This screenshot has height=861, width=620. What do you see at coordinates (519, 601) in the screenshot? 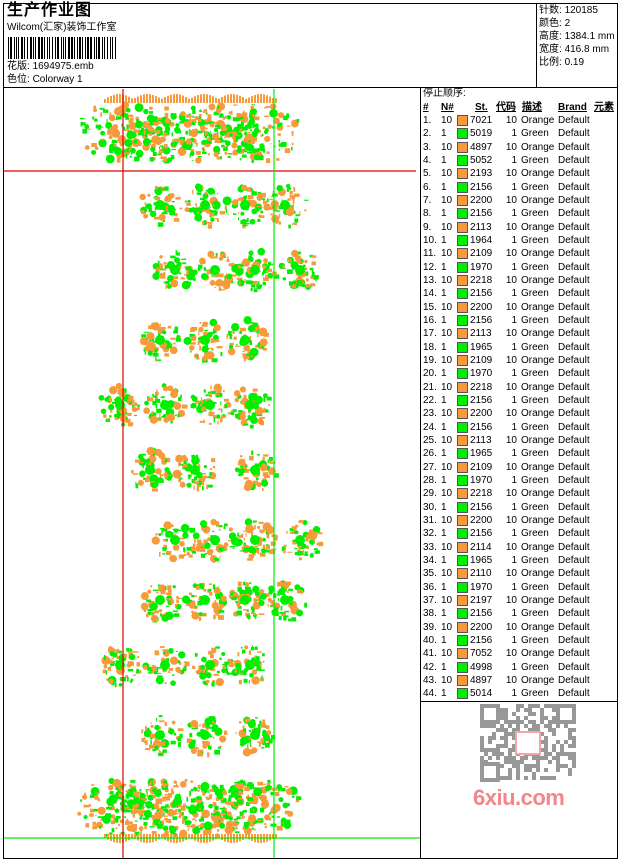
I see `table-row: 37. 10 2197 10 Orange Default` at bounding box center [519, 601].